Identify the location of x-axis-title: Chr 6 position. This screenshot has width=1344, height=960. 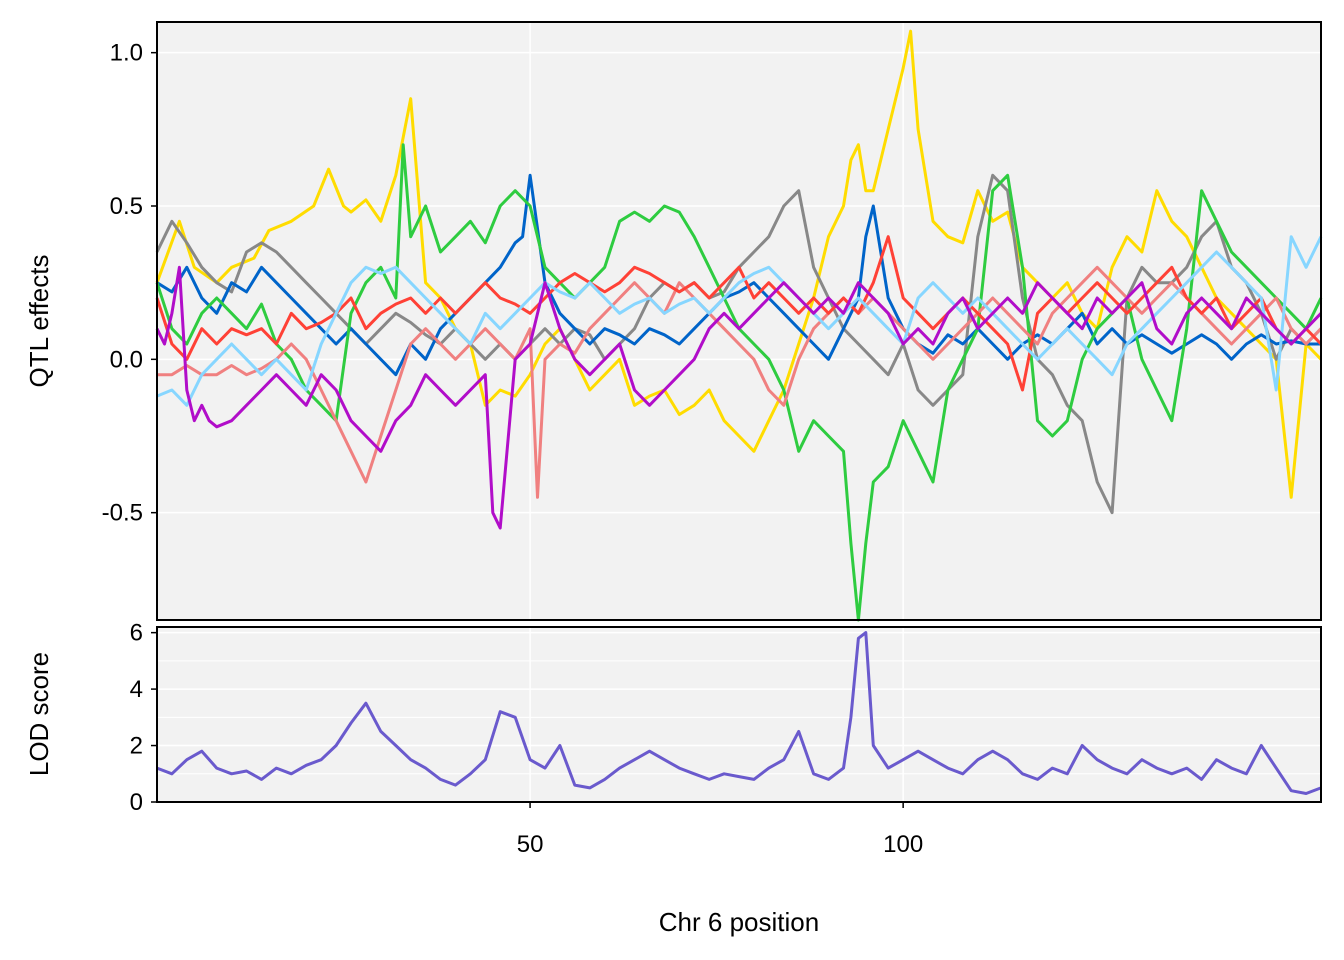
(739, 922).